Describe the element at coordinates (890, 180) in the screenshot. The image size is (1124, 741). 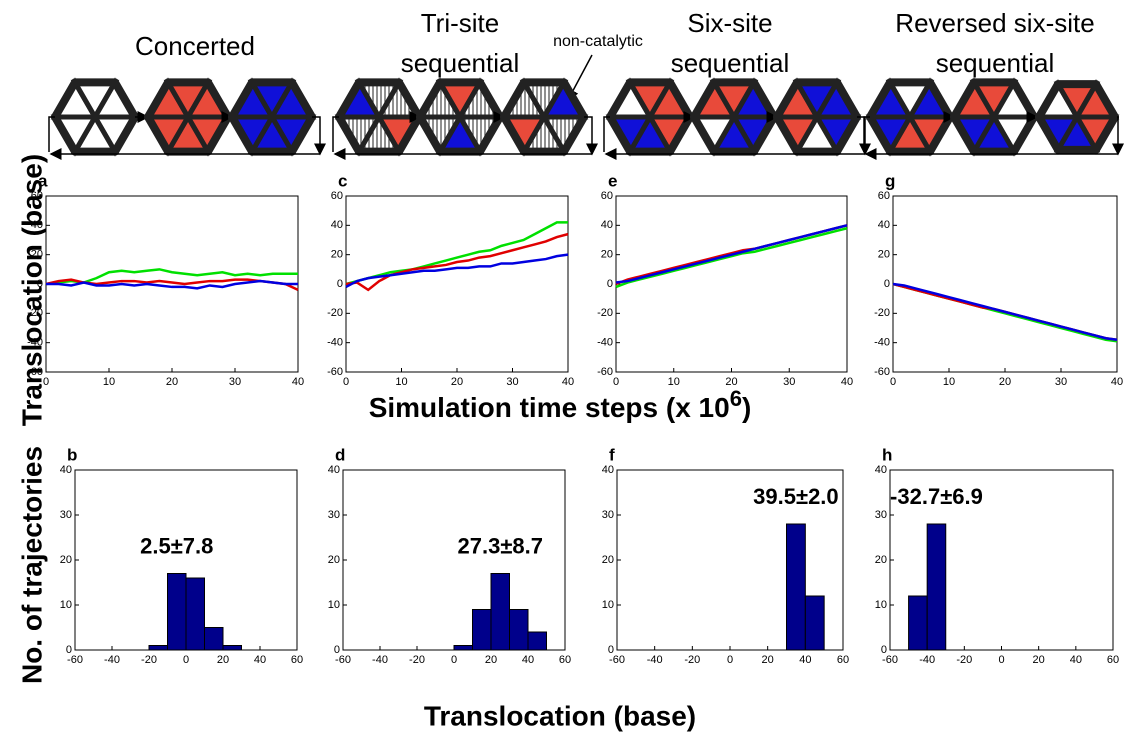
I see `panel-label: g` at that location.